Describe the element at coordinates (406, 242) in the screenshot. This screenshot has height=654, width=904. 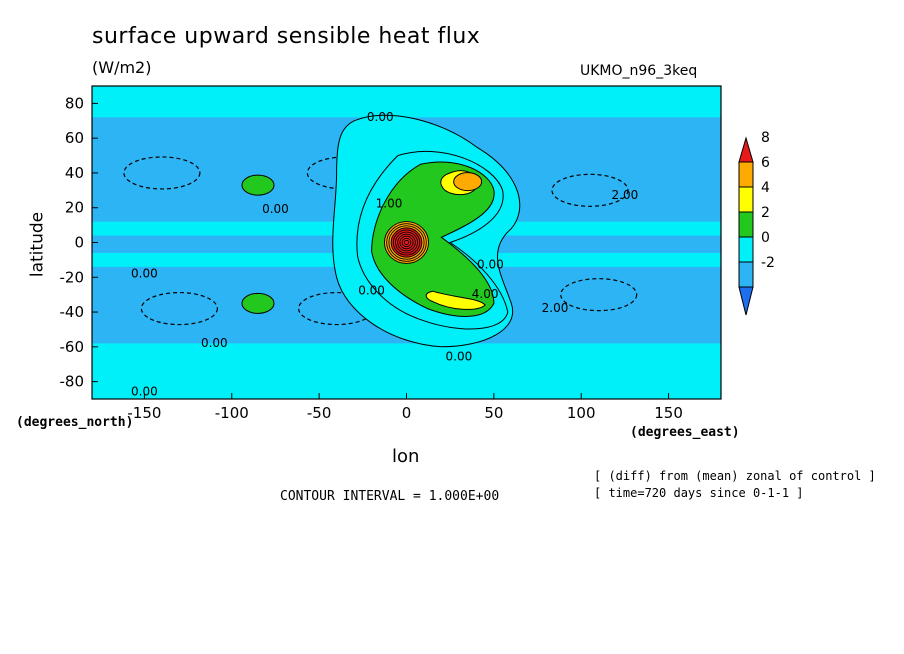
I see `tropical-core-contour` at that location.